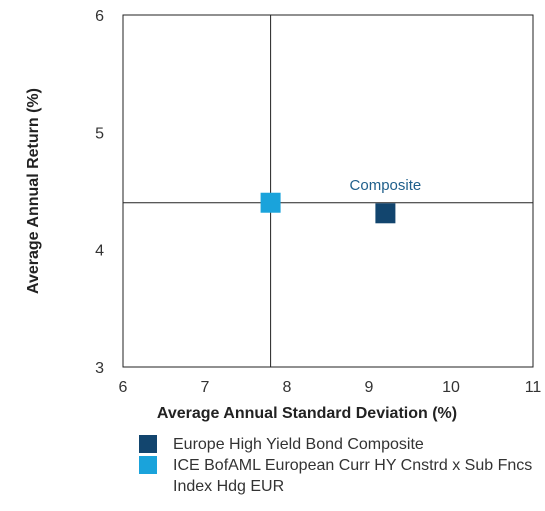  Describe the element at coordinates (386, 185) in the screenshot. I see `composite-annotation: Composite` at that location.